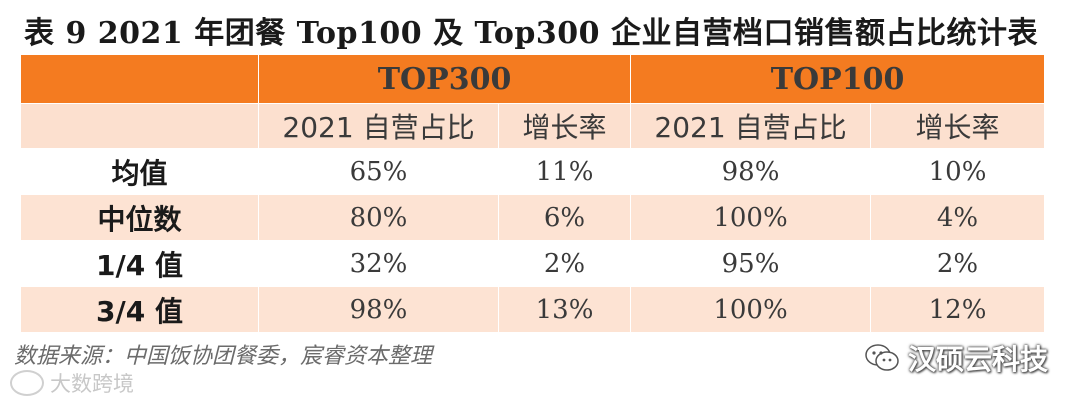  I want to click on sub-header-row: 2021 自营占比 增长率 2021 自营占比 增长率, so click(533, 126).